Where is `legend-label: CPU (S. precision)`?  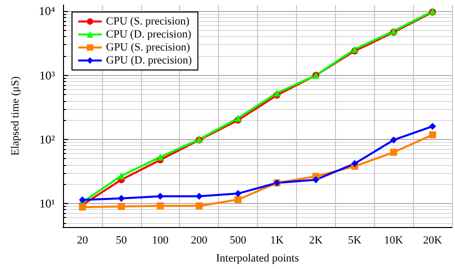 legend-label: CPU (S. precision) is located at coordinates (148, 22).